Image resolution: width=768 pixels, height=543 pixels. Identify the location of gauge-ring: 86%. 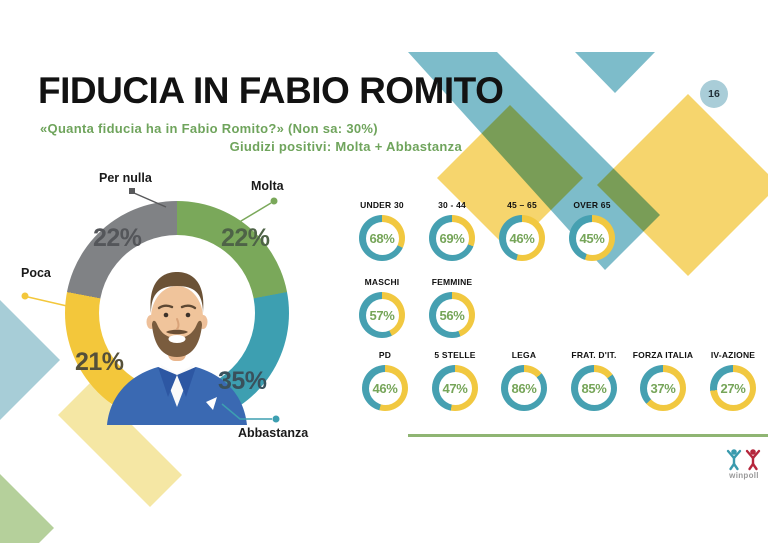
(524, 388).